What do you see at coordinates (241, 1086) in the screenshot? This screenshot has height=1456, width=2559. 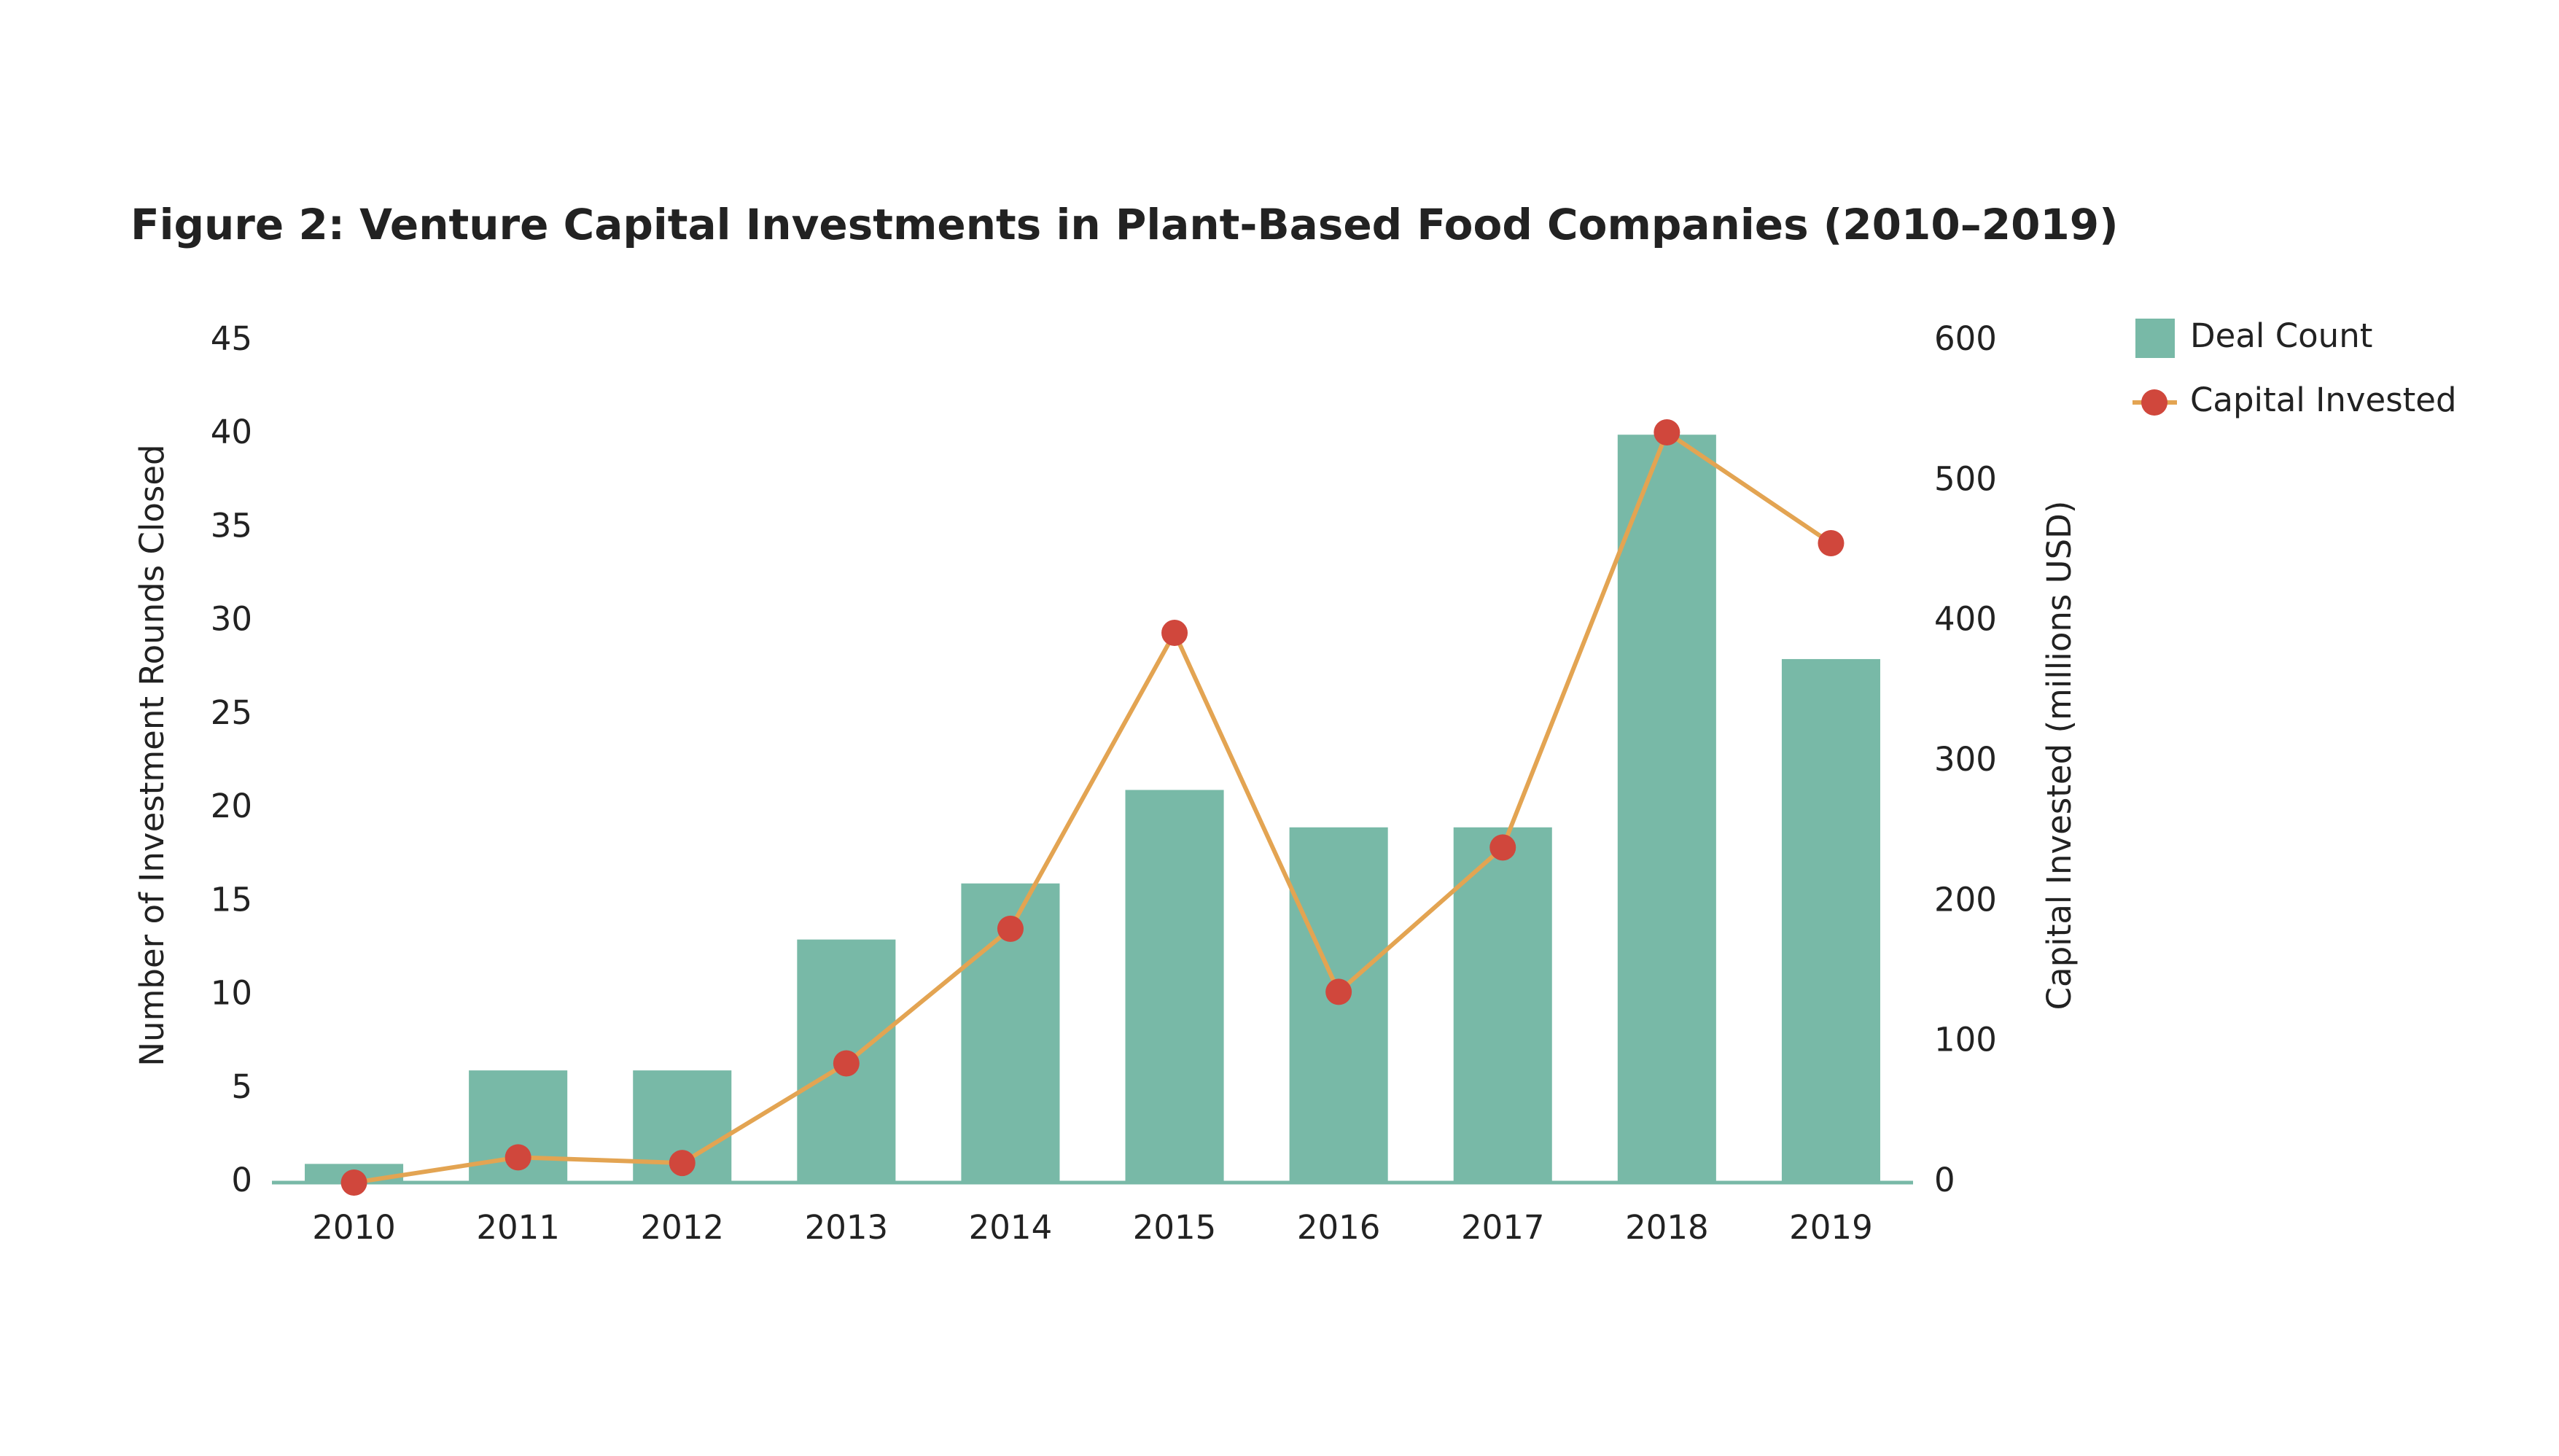 I see `y-tick-label: 5` at bounding box center [241, 1086].